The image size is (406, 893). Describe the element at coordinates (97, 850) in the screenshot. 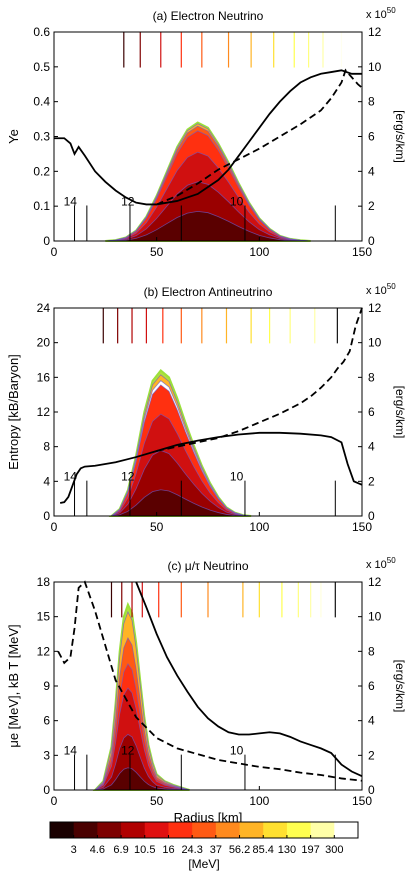

I see `colorbar-tick-label: 4.6` at that location.